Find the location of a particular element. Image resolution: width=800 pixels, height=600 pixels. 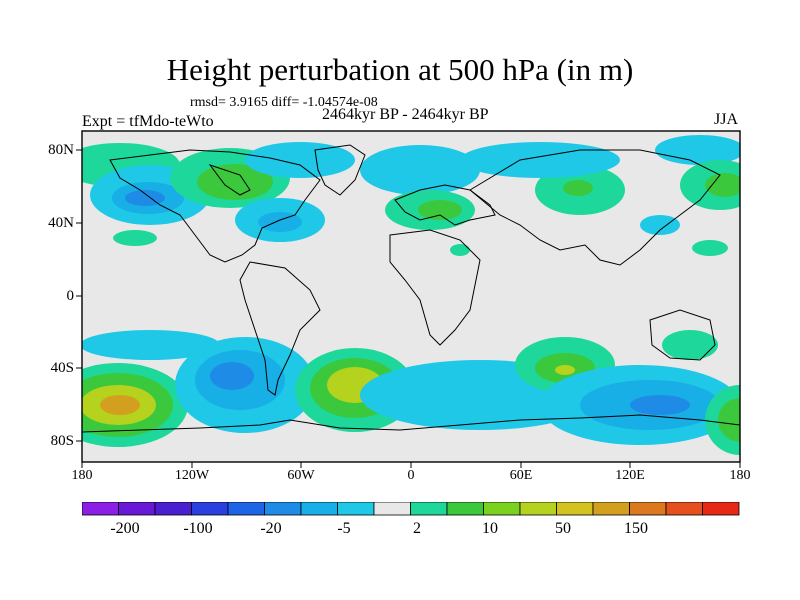

lon-label-0: 0 is located at coordinates (411, 475).